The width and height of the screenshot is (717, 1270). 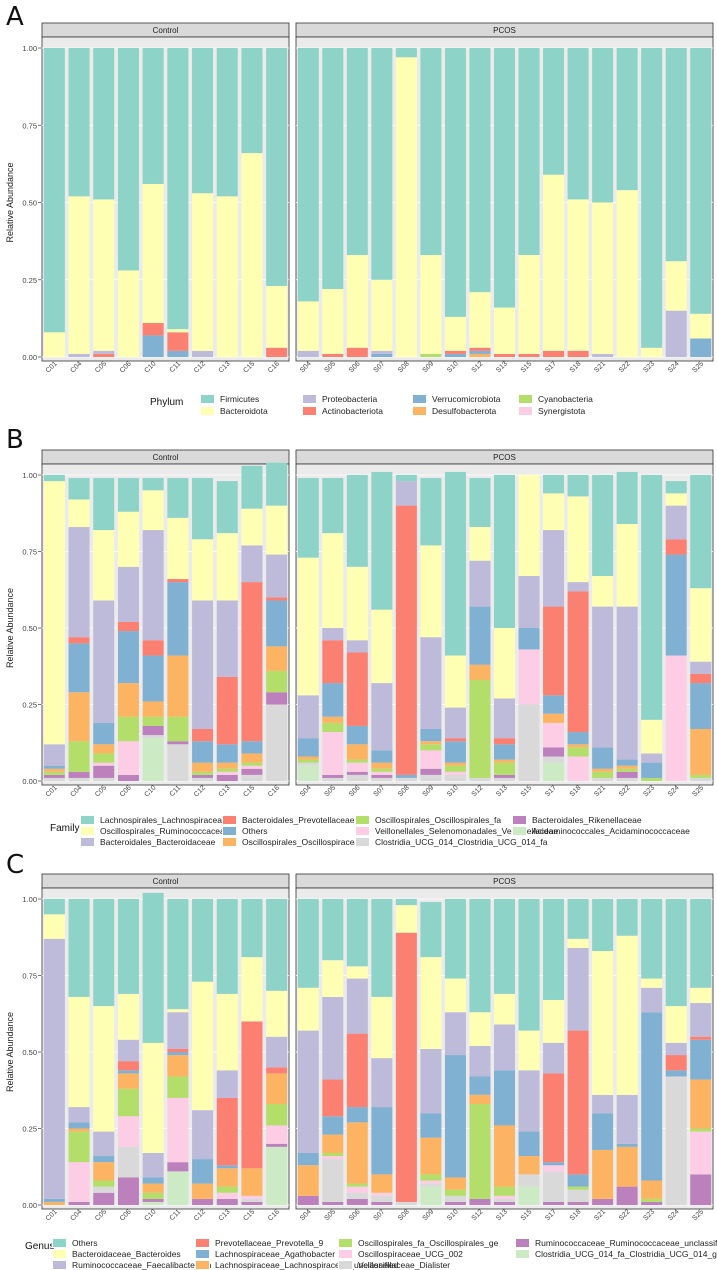 What do you see at coordinates (252, 255) in the screenshot?
I see `bar-segment-c15-bacteroidota` at bounding box center [252, 255].